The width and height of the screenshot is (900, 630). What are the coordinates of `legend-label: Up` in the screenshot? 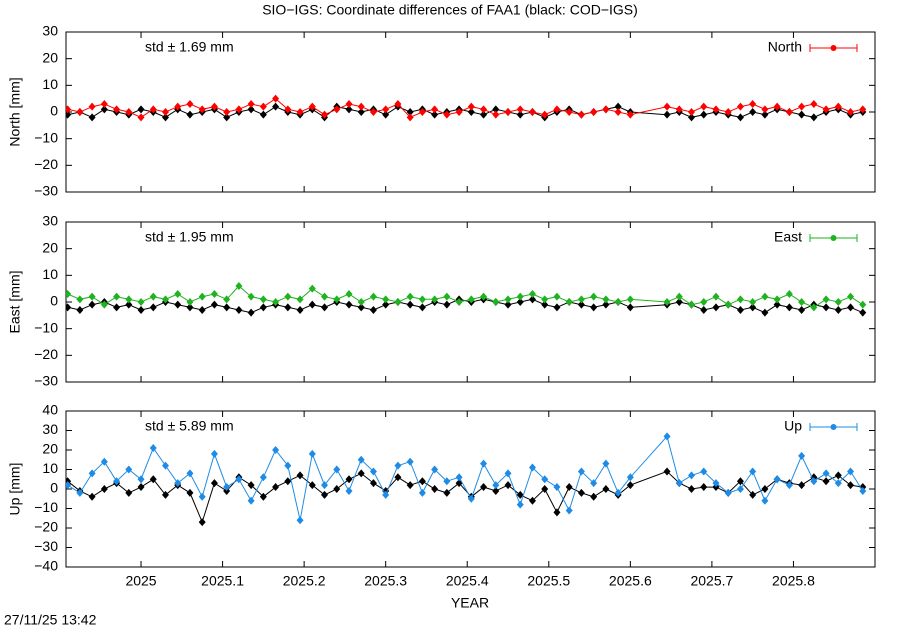 It's located at (793, 426).